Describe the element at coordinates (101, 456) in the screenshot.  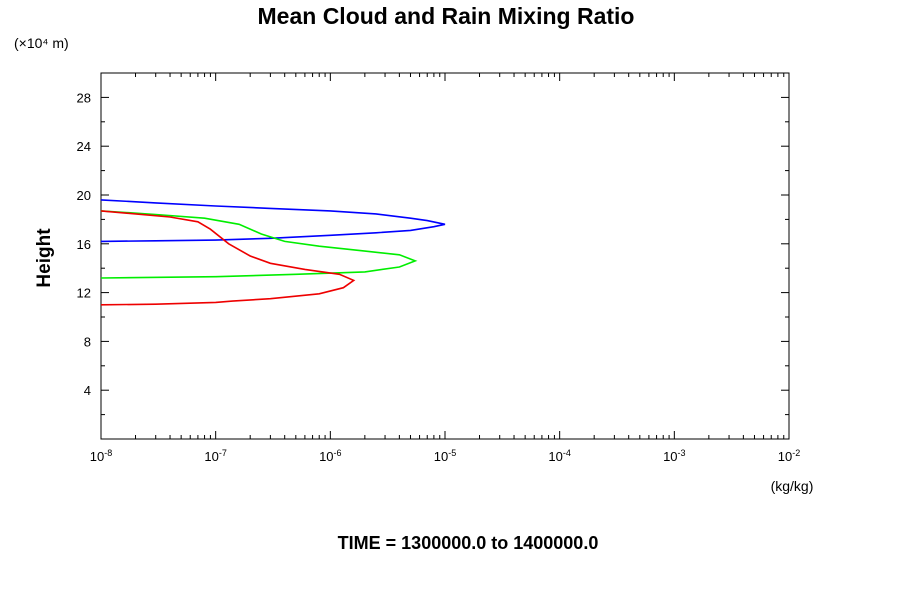
I see `x-tick-label: 10⁻⁸` at that location.